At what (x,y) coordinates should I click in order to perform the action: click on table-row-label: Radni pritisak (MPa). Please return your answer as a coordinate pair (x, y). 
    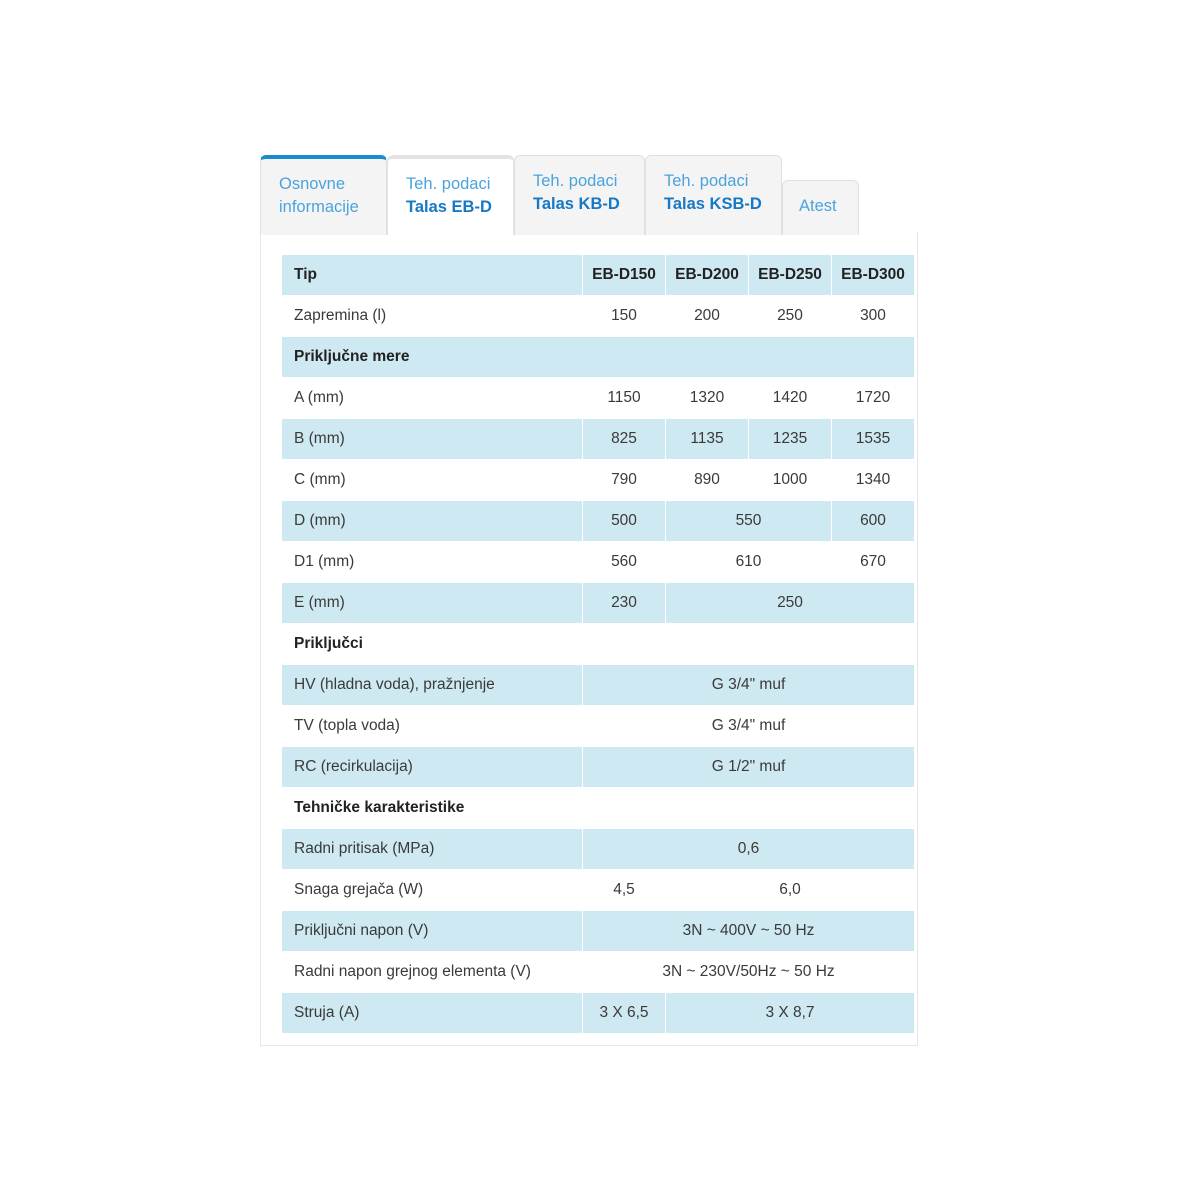
    Looking at the image, I should click on (432, 849).